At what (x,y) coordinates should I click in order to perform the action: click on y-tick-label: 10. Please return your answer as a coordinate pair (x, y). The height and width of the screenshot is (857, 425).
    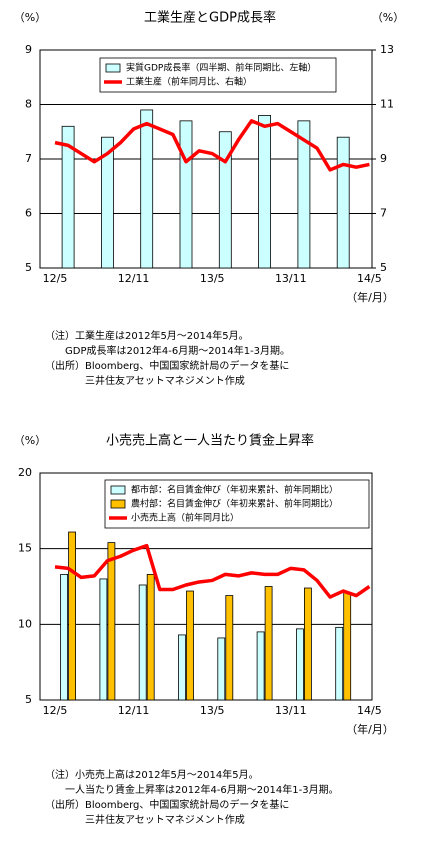
    Looking at the image, I should click on (25, 623).